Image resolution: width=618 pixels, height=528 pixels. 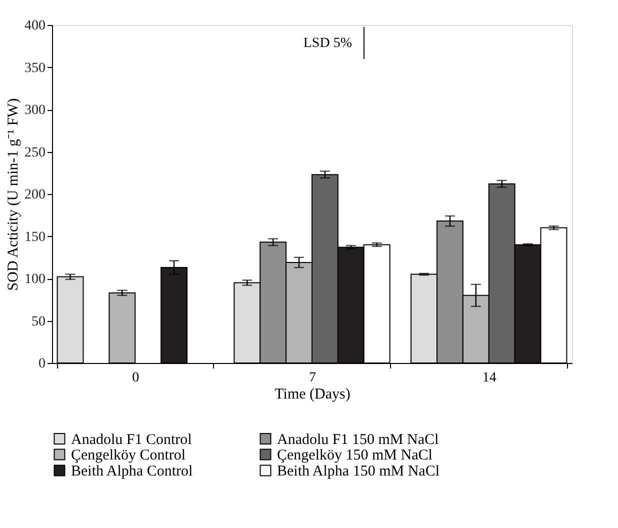 I want to click on x-axis-title: Time (Days), so click(x=312, y=394).